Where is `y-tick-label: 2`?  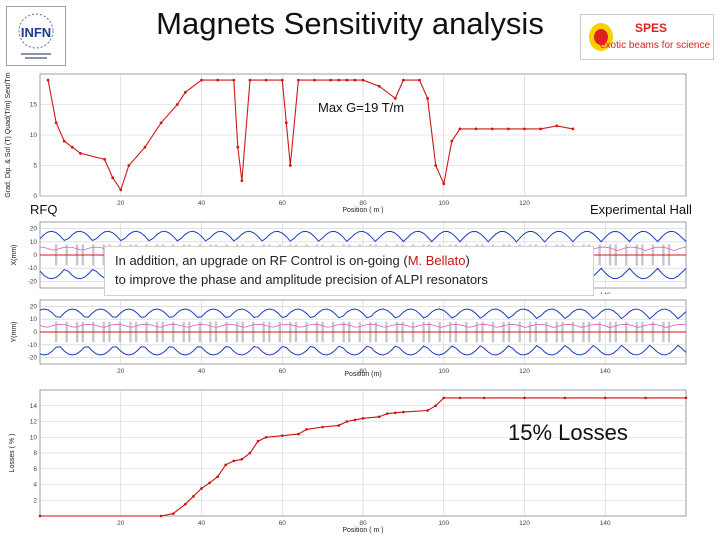
y-tick-label: 2 is located at coordinates (35, 500).